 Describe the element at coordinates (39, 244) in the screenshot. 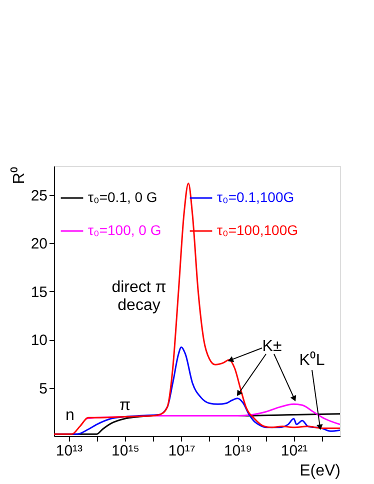

I see `y-tick-label: 20` at that location.